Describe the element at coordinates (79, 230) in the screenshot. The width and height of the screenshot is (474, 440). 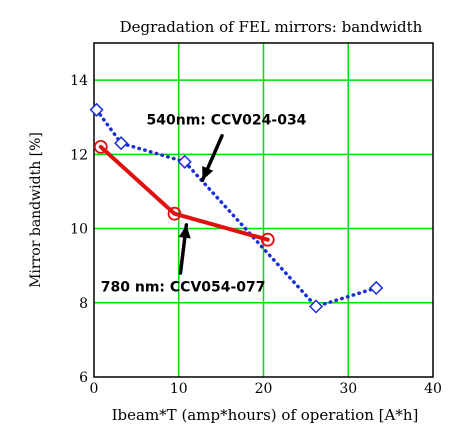
I see `y-tick-label: 10` at that location.